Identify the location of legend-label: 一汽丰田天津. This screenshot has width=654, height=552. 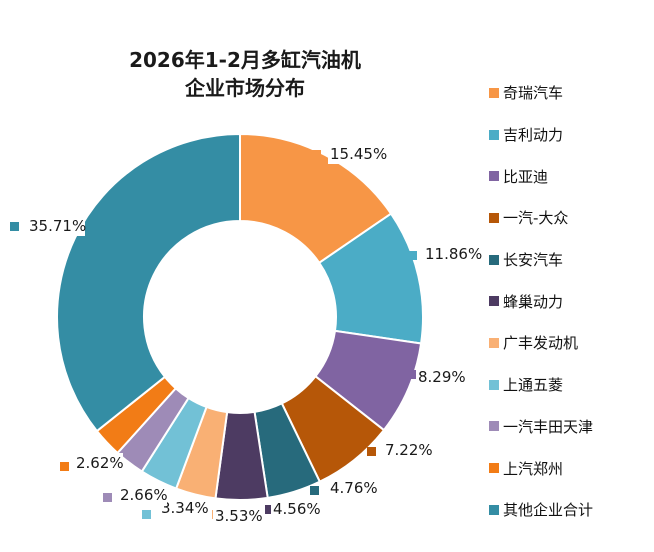
(548, 426).